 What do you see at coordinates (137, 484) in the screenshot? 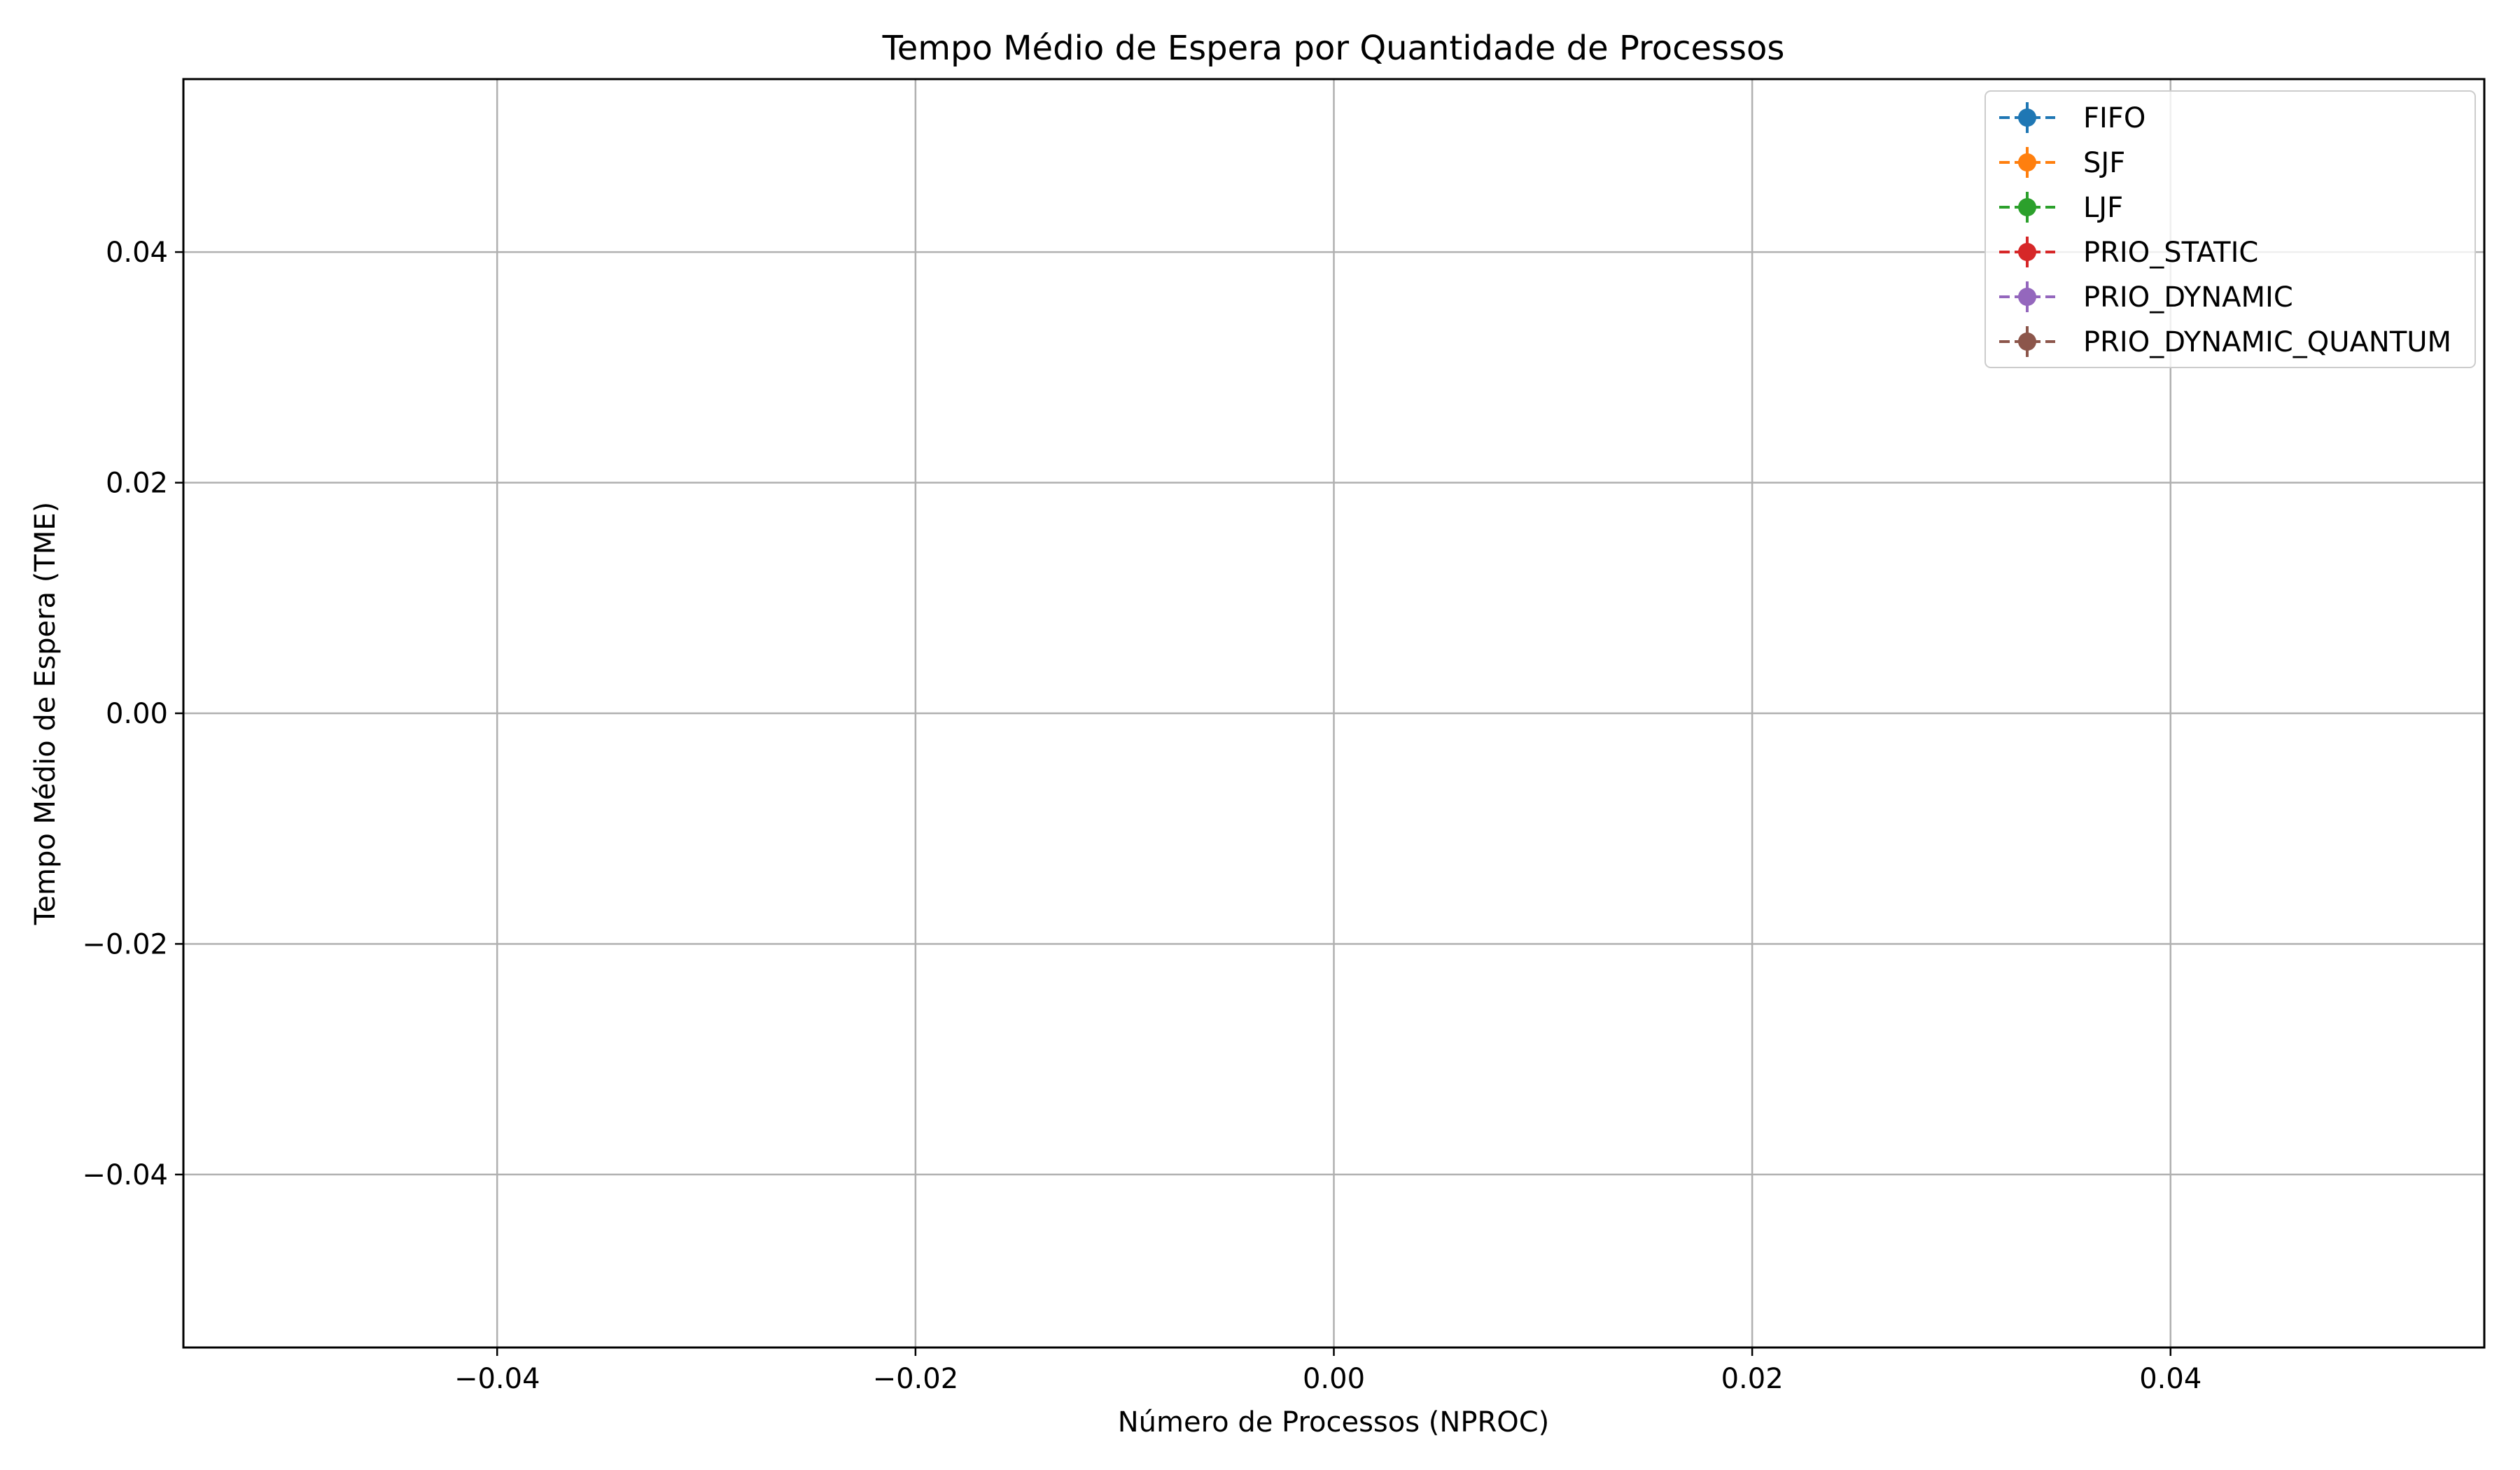
I see `y-tick-label: 0.02` at bounding box center [137, 484].